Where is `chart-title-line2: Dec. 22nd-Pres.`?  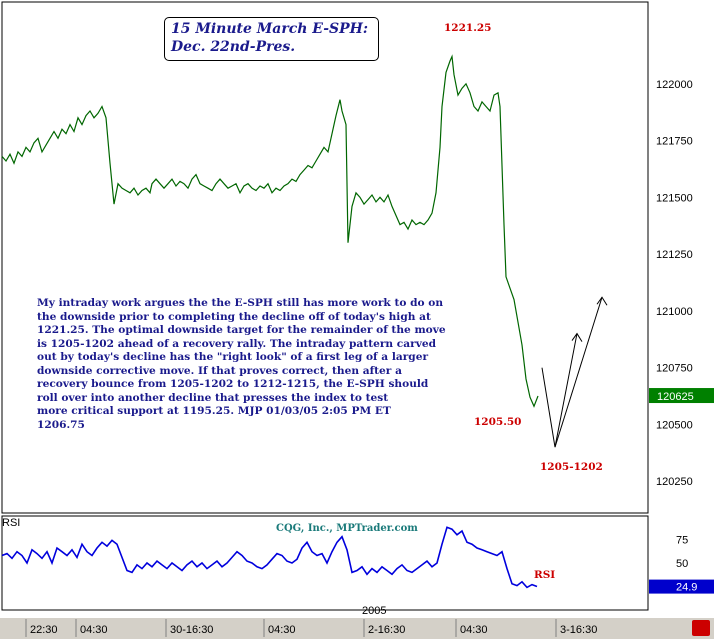 chart-title-line2: Dec. 22nd-Pres. is located at coordinates (233, 47).